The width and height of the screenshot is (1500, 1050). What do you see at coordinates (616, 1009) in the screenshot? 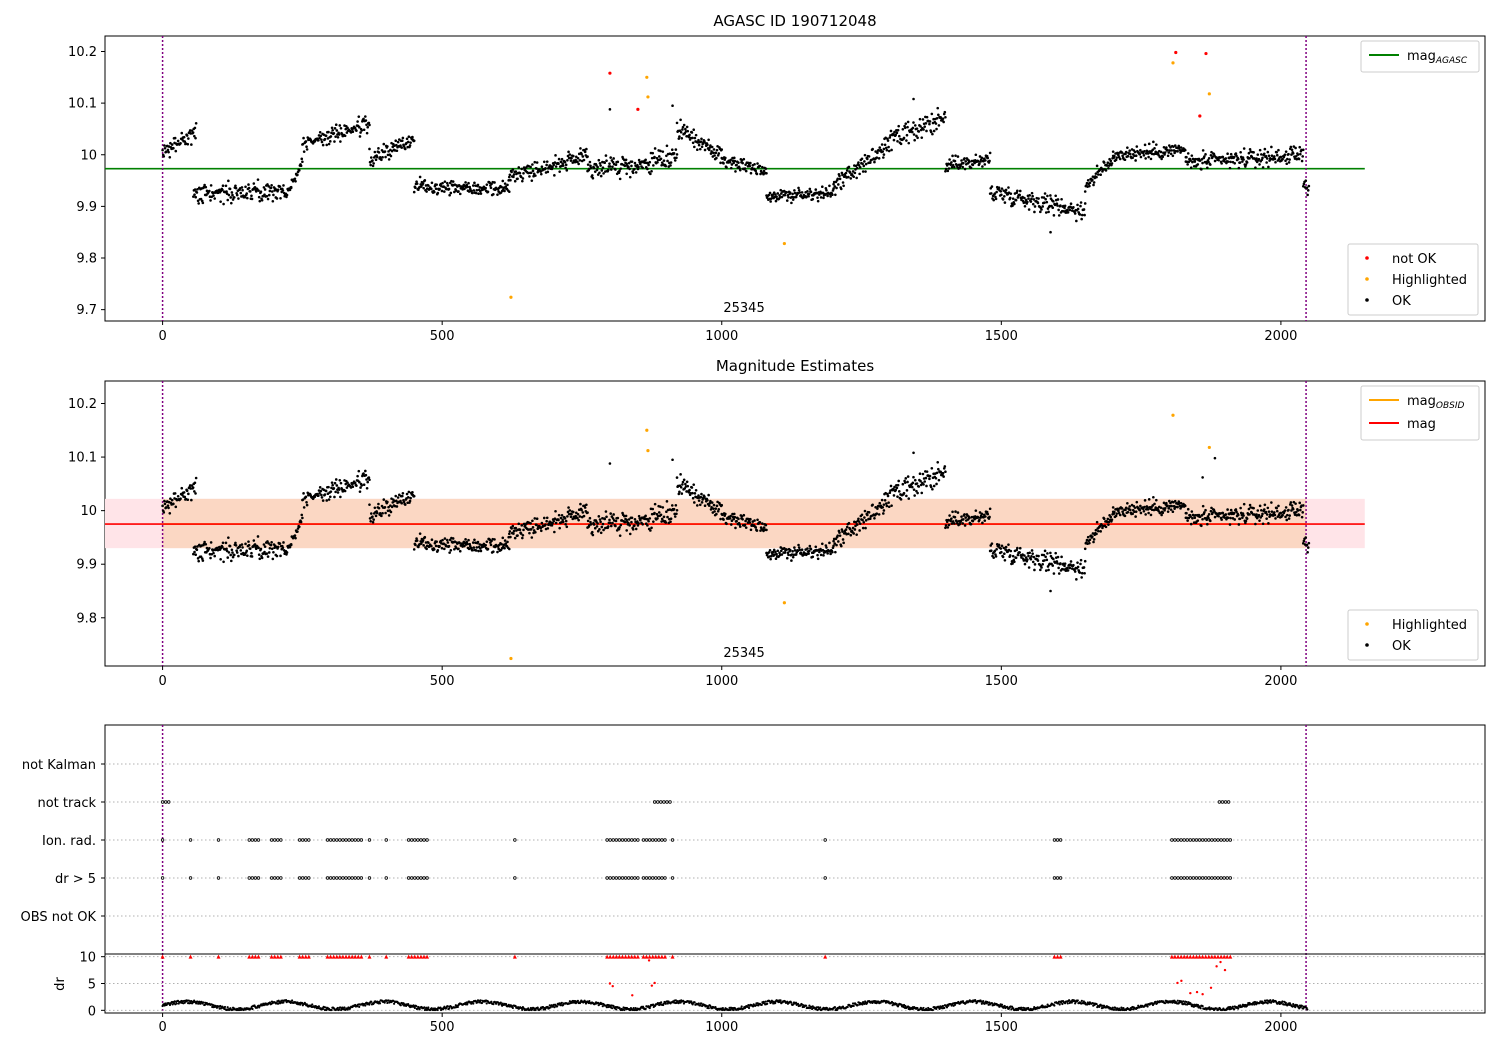
I see `dr-point` at bounding box center [616, 1009].